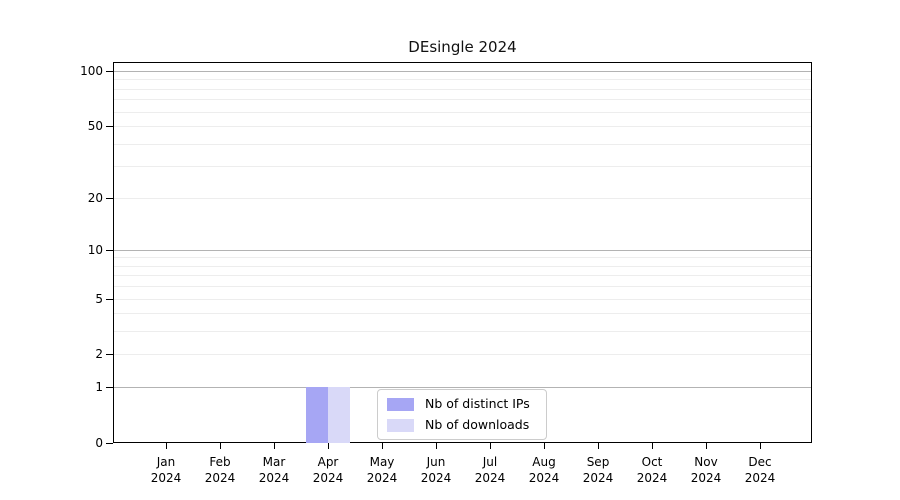 This screenshot has width=900, height=500. I want to click on y-tick-label: 100, so click(91, 71).